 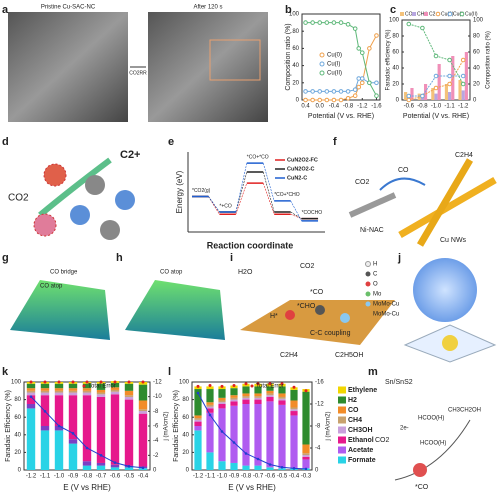 What do you see at coordinates (436, 80) in the screenshot?
I see `series-line` at bounding box center [436, 80].